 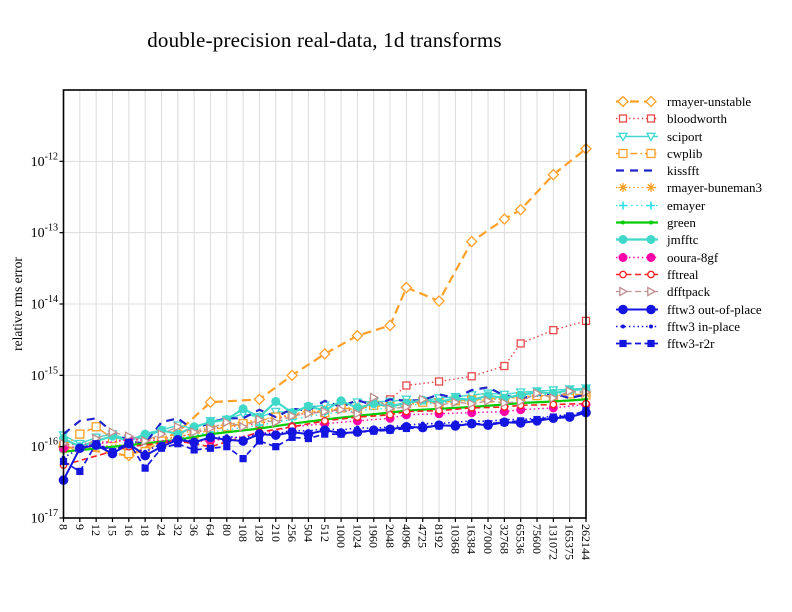 I want to click on legend-item-fftw3-in-place: fftw3 in-place, so click(x=688, y=326).